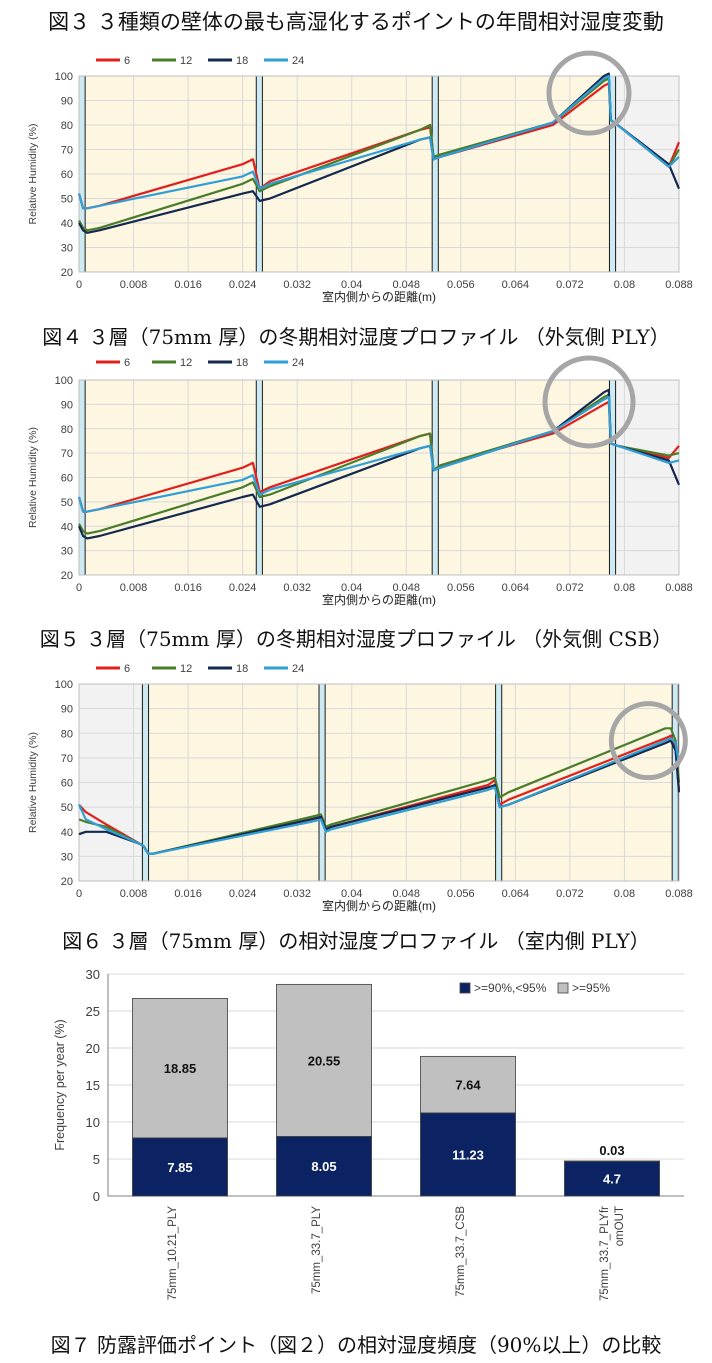 Image resolution: width=712 pixels, height=1363 pixels. What do you see at coordinates (60, 1084) in the screenshot?
I see `y-axis-title: Frequency per year (%)` at bounding box center [60, 1084].